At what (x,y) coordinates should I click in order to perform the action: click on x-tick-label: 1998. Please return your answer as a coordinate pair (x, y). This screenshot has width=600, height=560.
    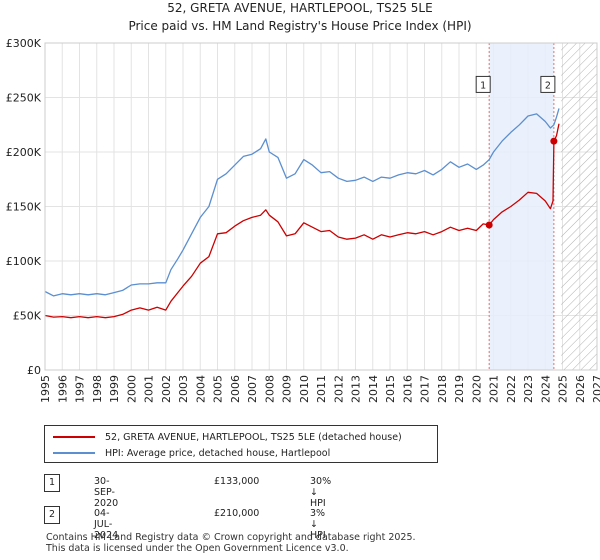
    Looking at the image, I should click on (97, 389).